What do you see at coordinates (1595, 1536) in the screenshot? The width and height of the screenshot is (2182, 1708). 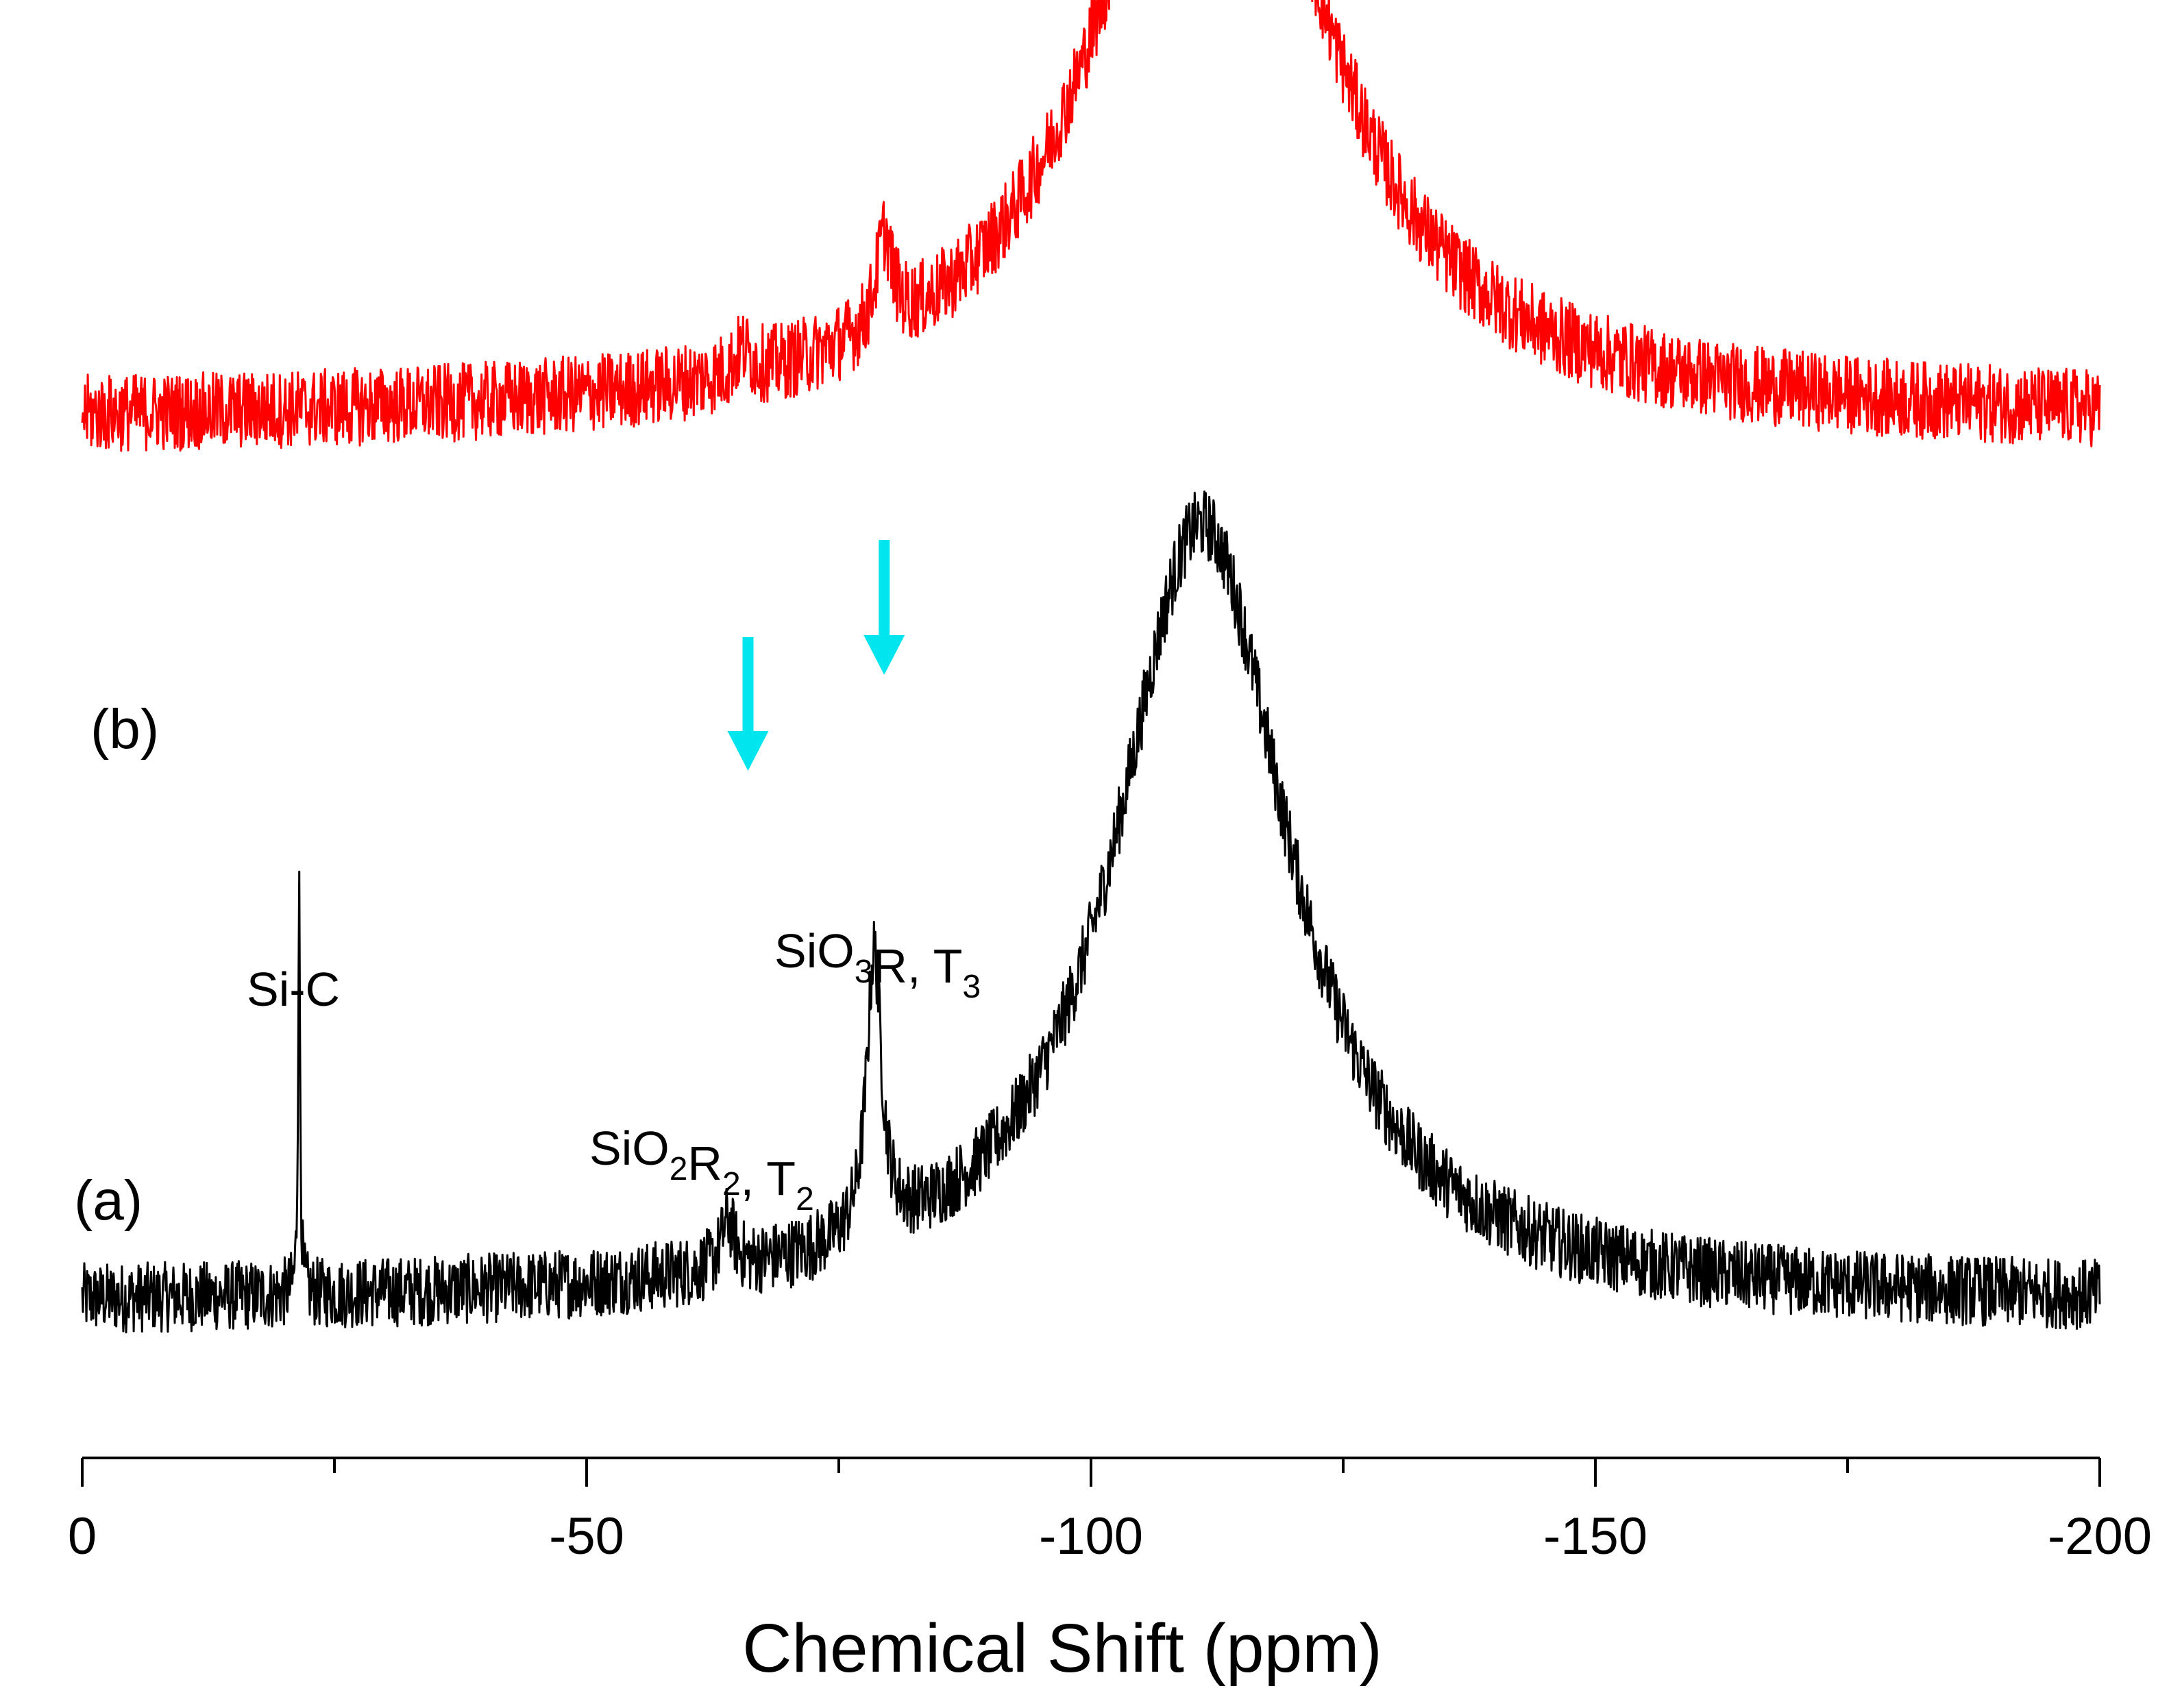 I see `x-tick-label: -150` at bounding box center [1595, 1536].